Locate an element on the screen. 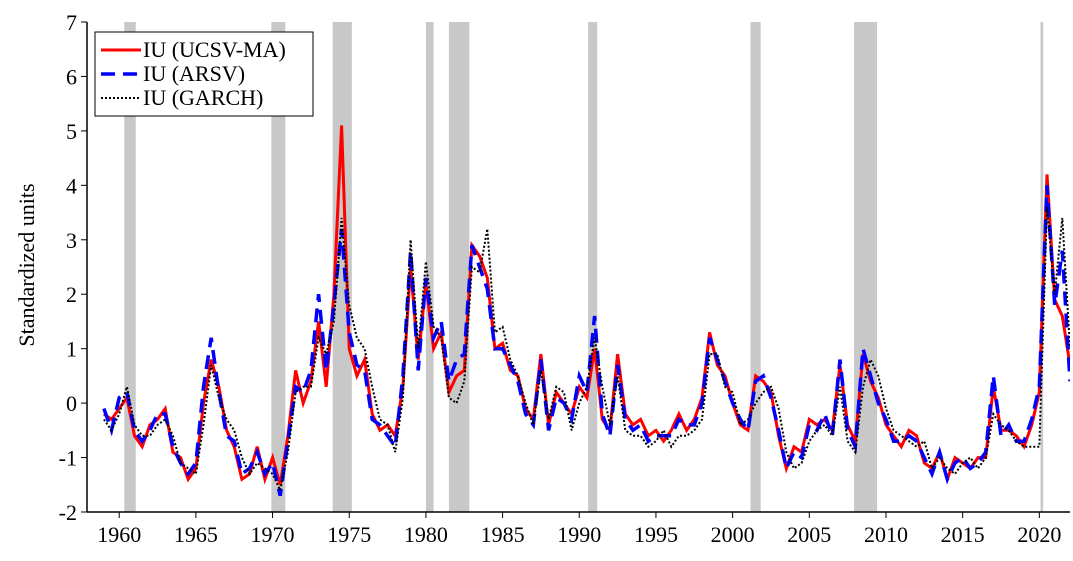  x-tick-label: 2005 is located at coordinates (809, 534).